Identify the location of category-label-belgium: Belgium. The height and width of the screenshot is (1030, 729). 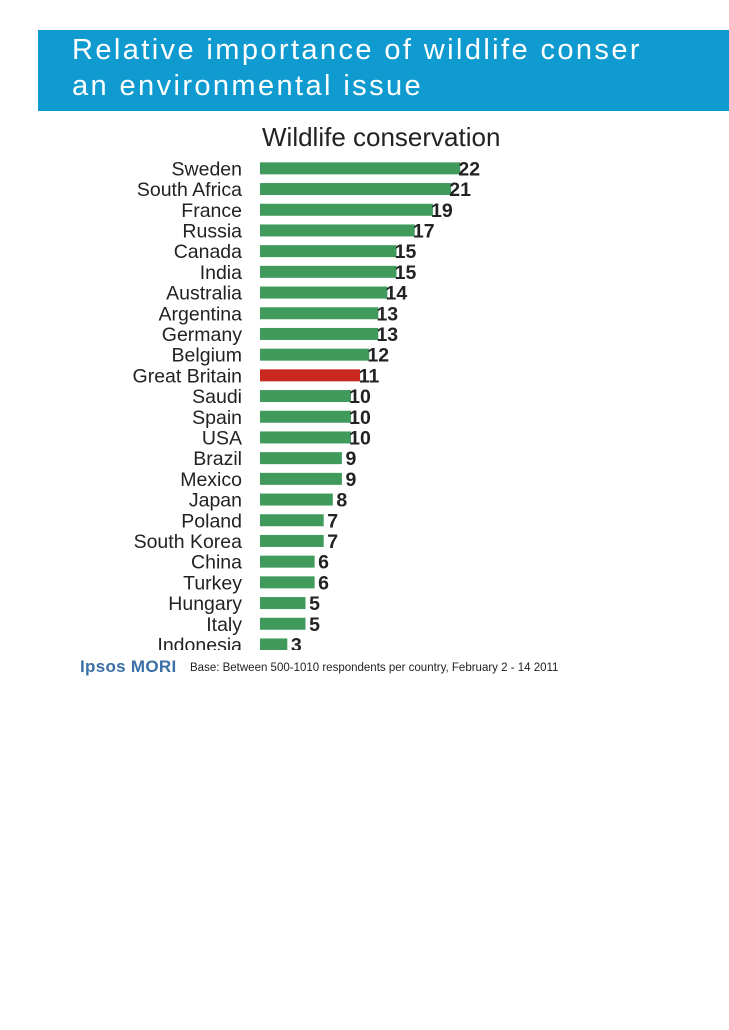
(207, 356).